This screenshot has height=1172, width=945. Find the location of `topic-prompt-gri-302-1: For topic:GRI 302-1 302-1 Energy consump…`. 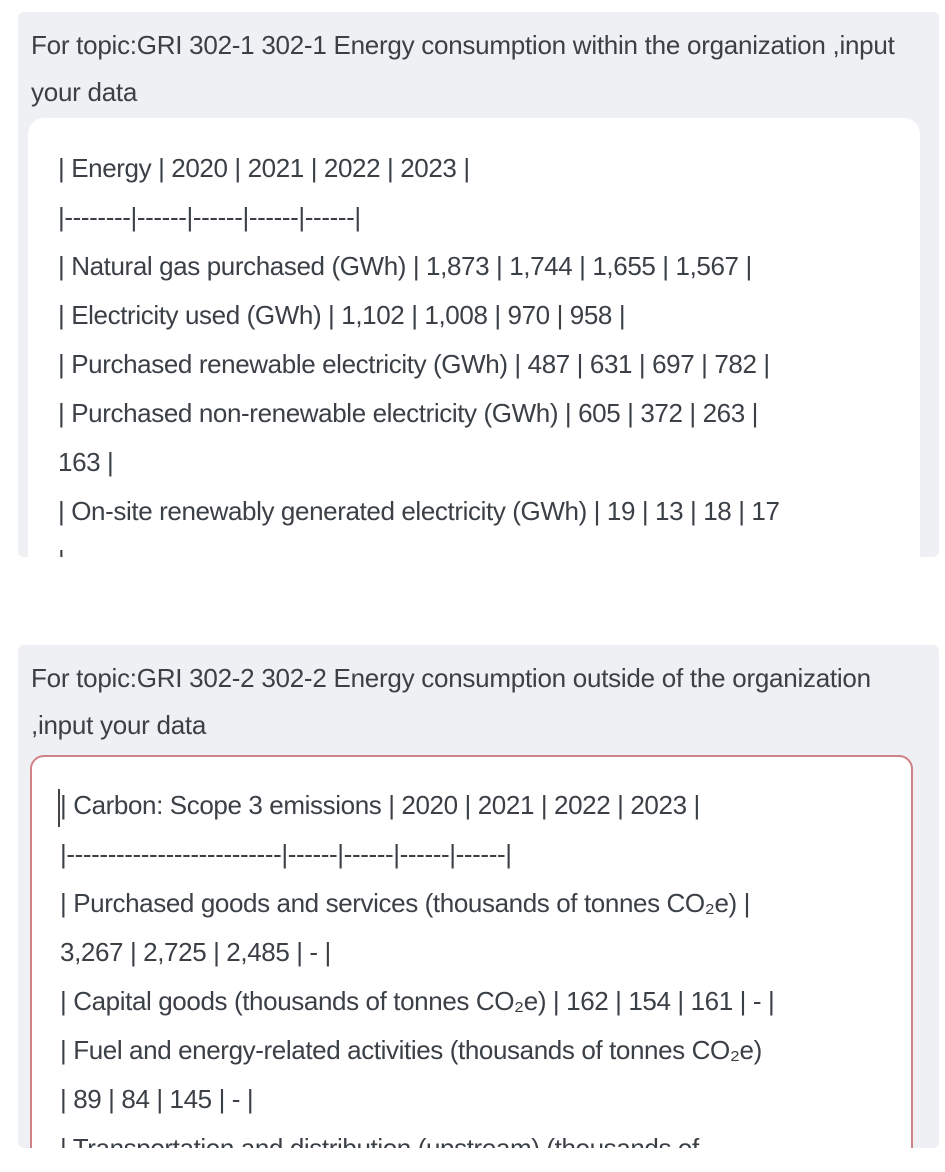

topic-prompt-gri-302-1: For topic:GRI 302-1 302-1 Energy consump… is located at coordinates (463, 68).